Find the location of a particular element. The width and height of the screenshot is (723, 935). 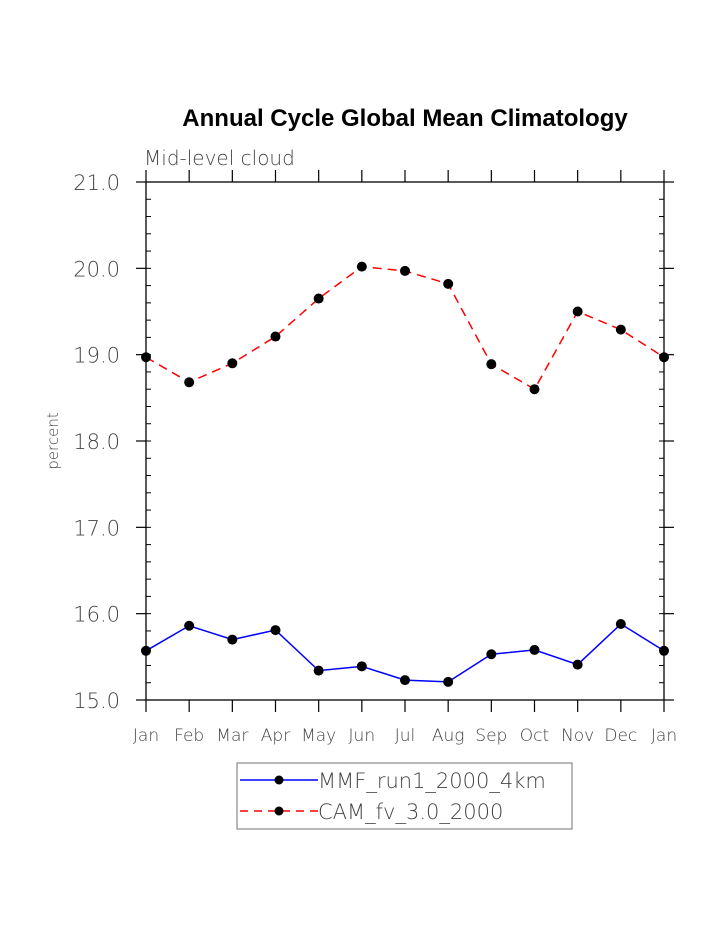

x-tick-label: Jun is located at coordinates (362, 736).